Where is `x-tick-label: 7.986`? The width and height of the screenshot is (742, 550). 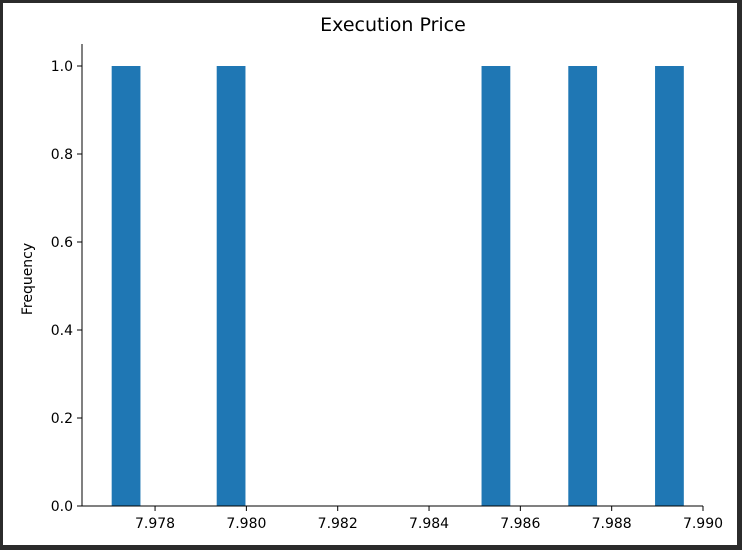 x-tick-label: 7.986 is located at coordinates (520, 524).